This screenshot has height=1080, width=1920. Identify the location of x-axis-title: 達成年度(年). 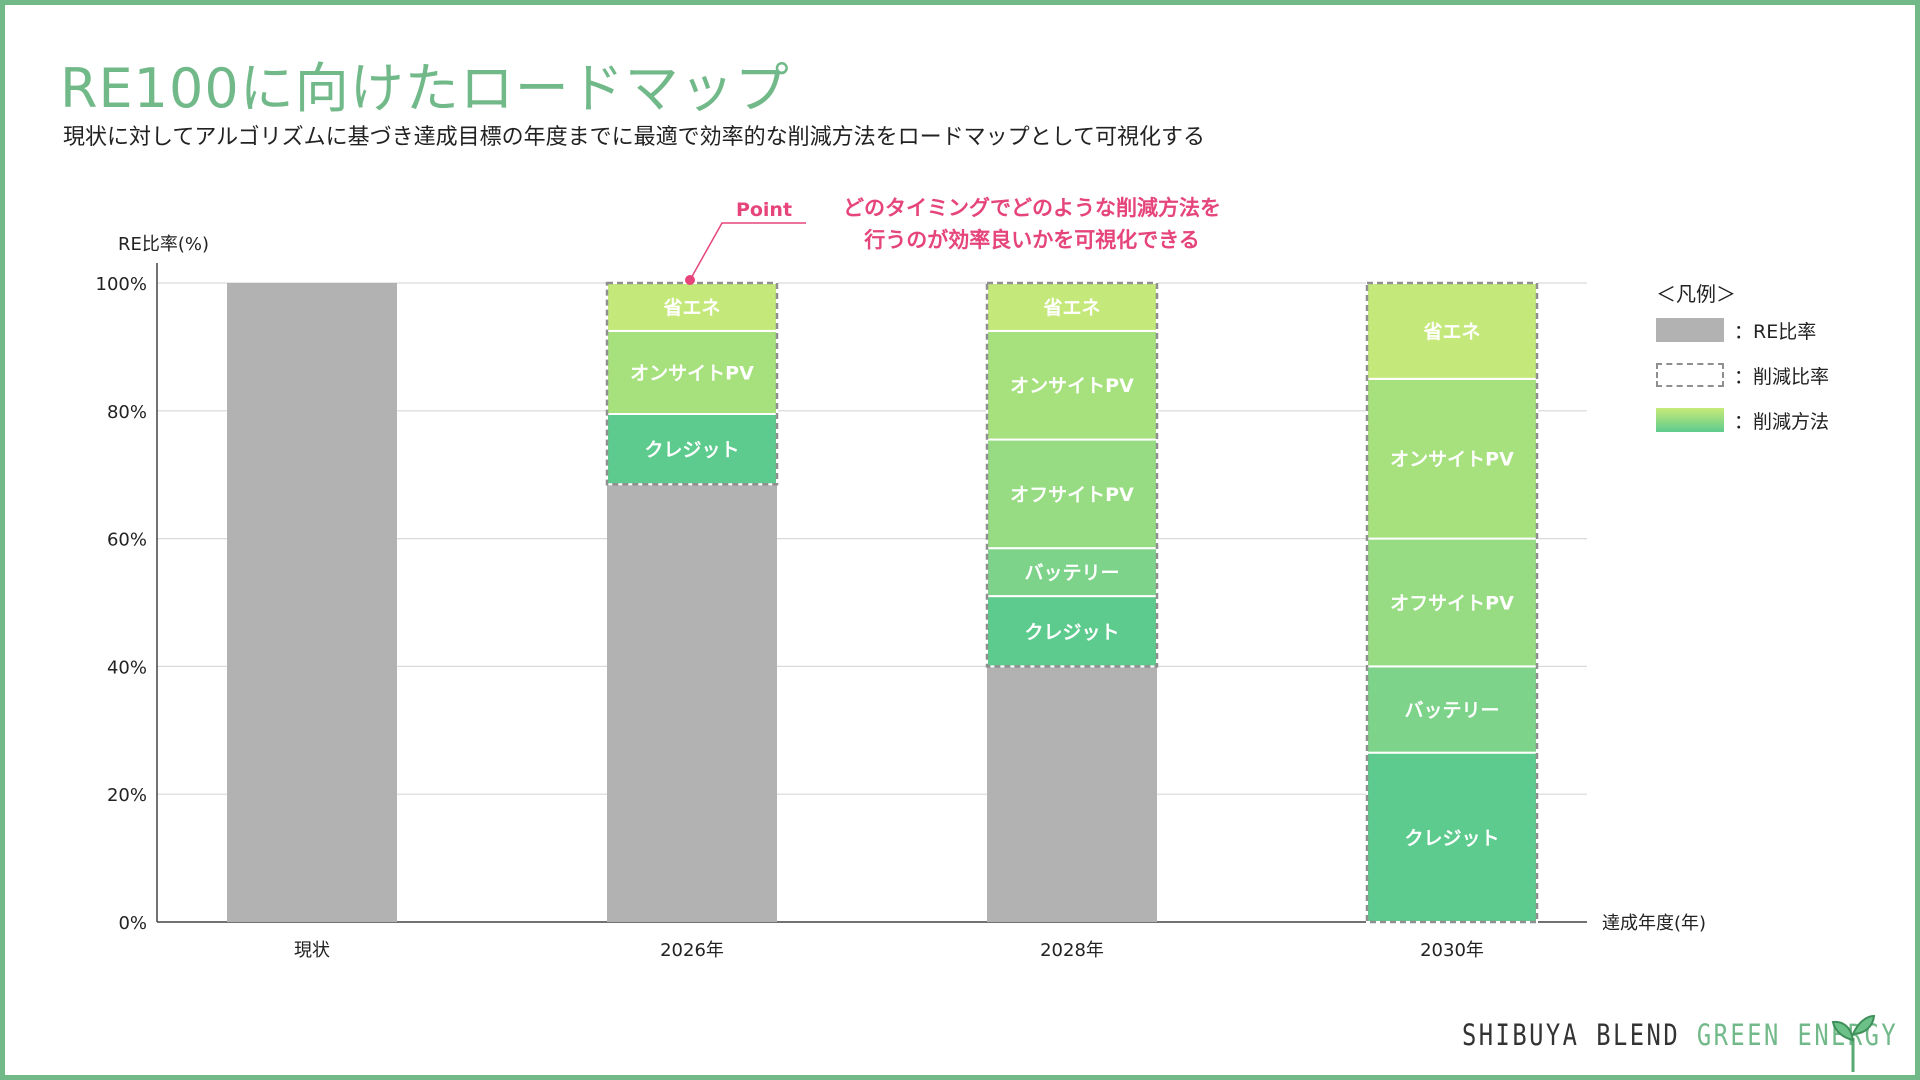
(1654, 923).